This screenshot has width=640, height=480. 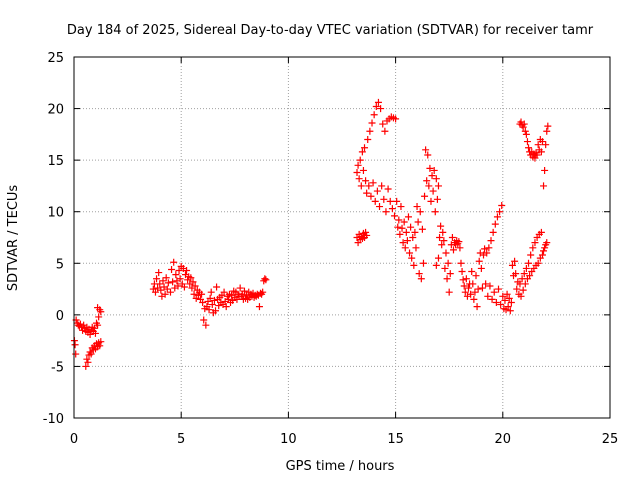 I want to click on x-tick-label: 0, so click(x=74, y=439).